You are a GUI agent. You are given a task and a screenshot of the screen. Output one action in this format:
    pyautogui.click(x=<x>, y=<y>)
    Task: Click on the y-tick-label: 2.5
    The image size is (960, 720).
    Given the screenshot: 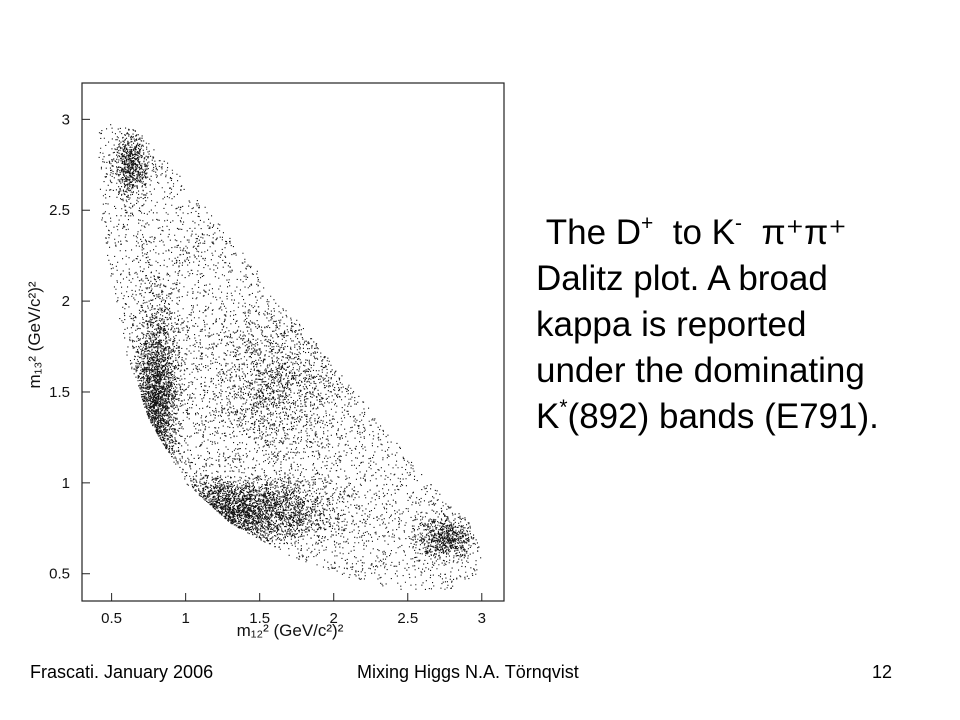 What is the action you would take?
    pyautogui.click(x=59, y=210)
    